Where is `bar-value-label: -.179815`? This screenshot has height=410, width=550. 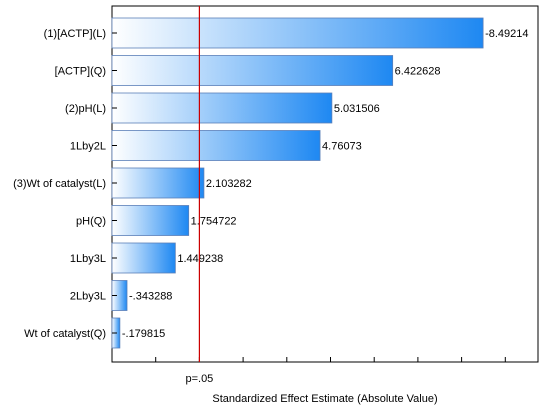 bar-value-label: -.179815 is located at coordinates (143, 334).